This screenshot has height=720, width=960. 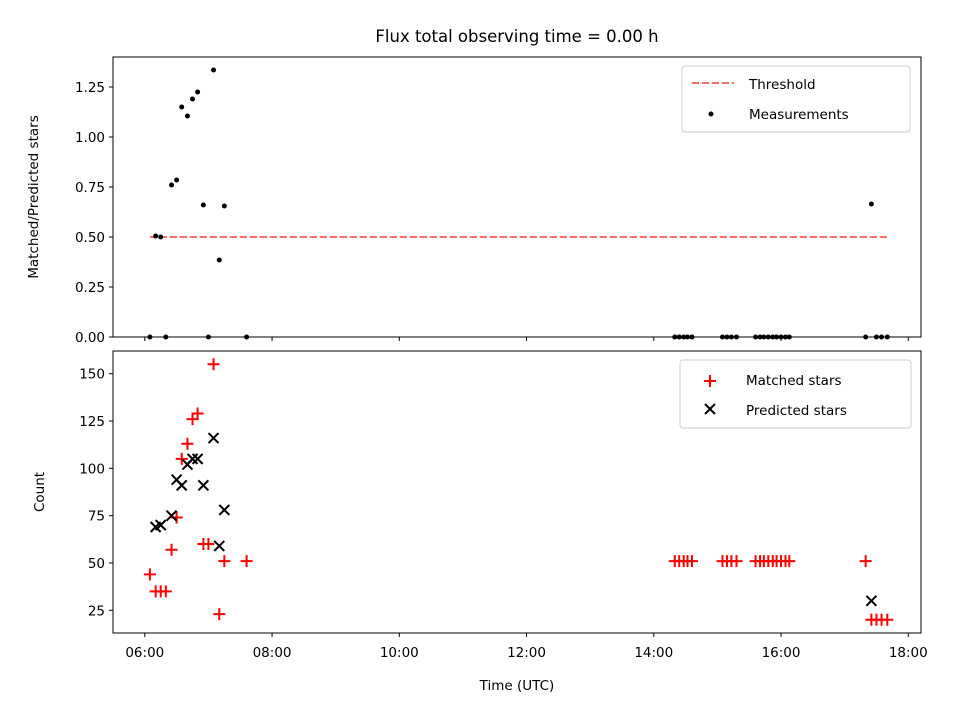 I want to click on x-tick-label: 18:00, so click(x=908, y=653).